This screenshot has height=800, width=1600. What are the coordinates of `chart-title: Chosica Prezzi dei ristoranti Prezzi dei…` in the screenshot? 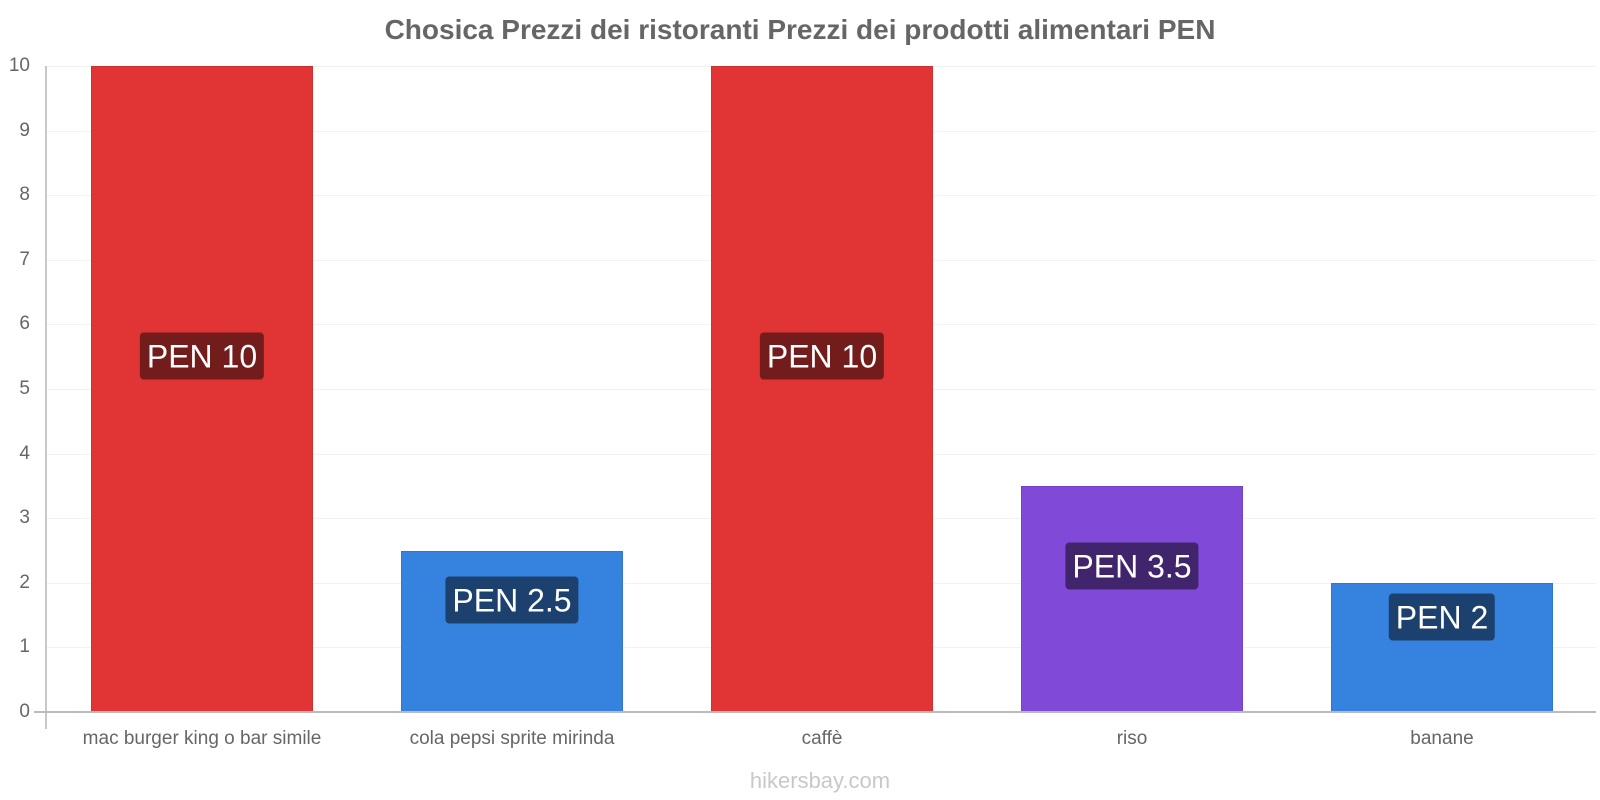 It's located at (800, 29).